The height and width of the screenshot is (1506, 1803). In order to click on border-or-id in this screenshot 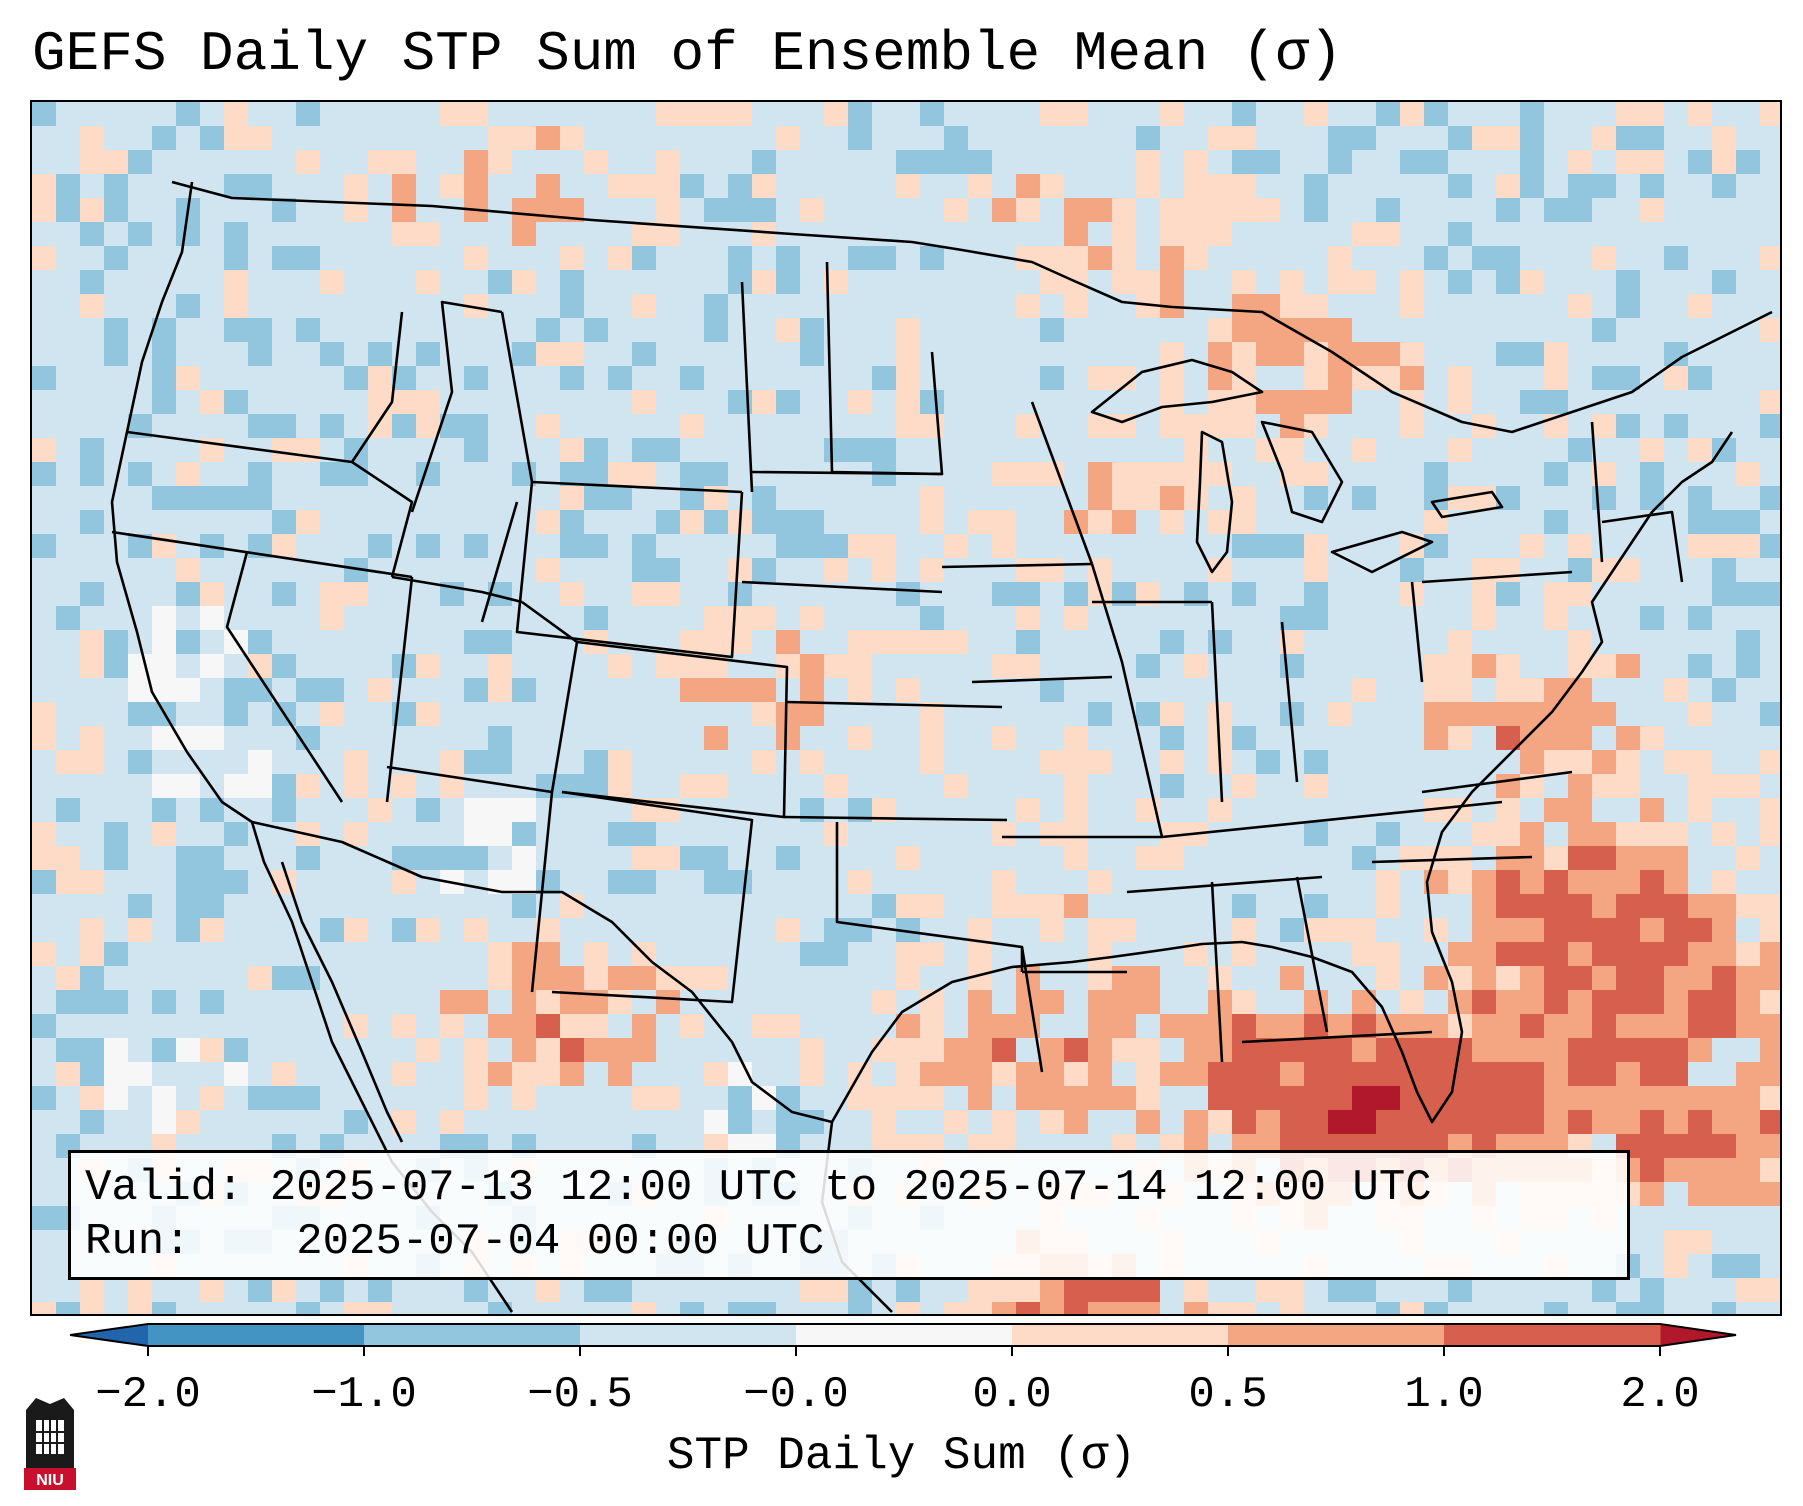, I will do `click(382, 519)`.